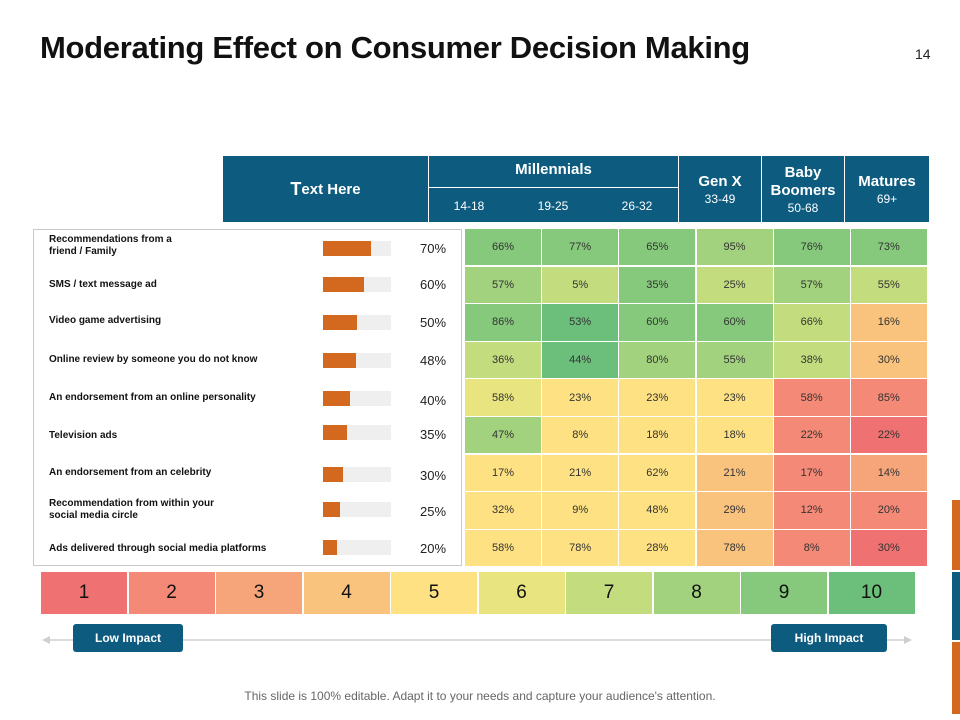 The width and height of the screenshot is (960, 720). Describe the element at coordinates (720, 181) in the screenshot. I see `header-genx-label: Gen X` at that location.